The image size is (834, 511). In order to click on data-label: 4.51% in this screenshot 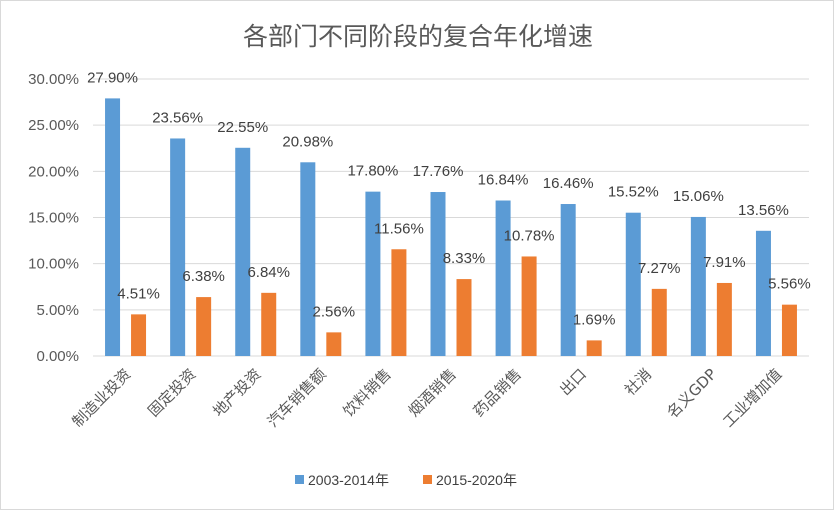, I will do `click(138, 293)`.